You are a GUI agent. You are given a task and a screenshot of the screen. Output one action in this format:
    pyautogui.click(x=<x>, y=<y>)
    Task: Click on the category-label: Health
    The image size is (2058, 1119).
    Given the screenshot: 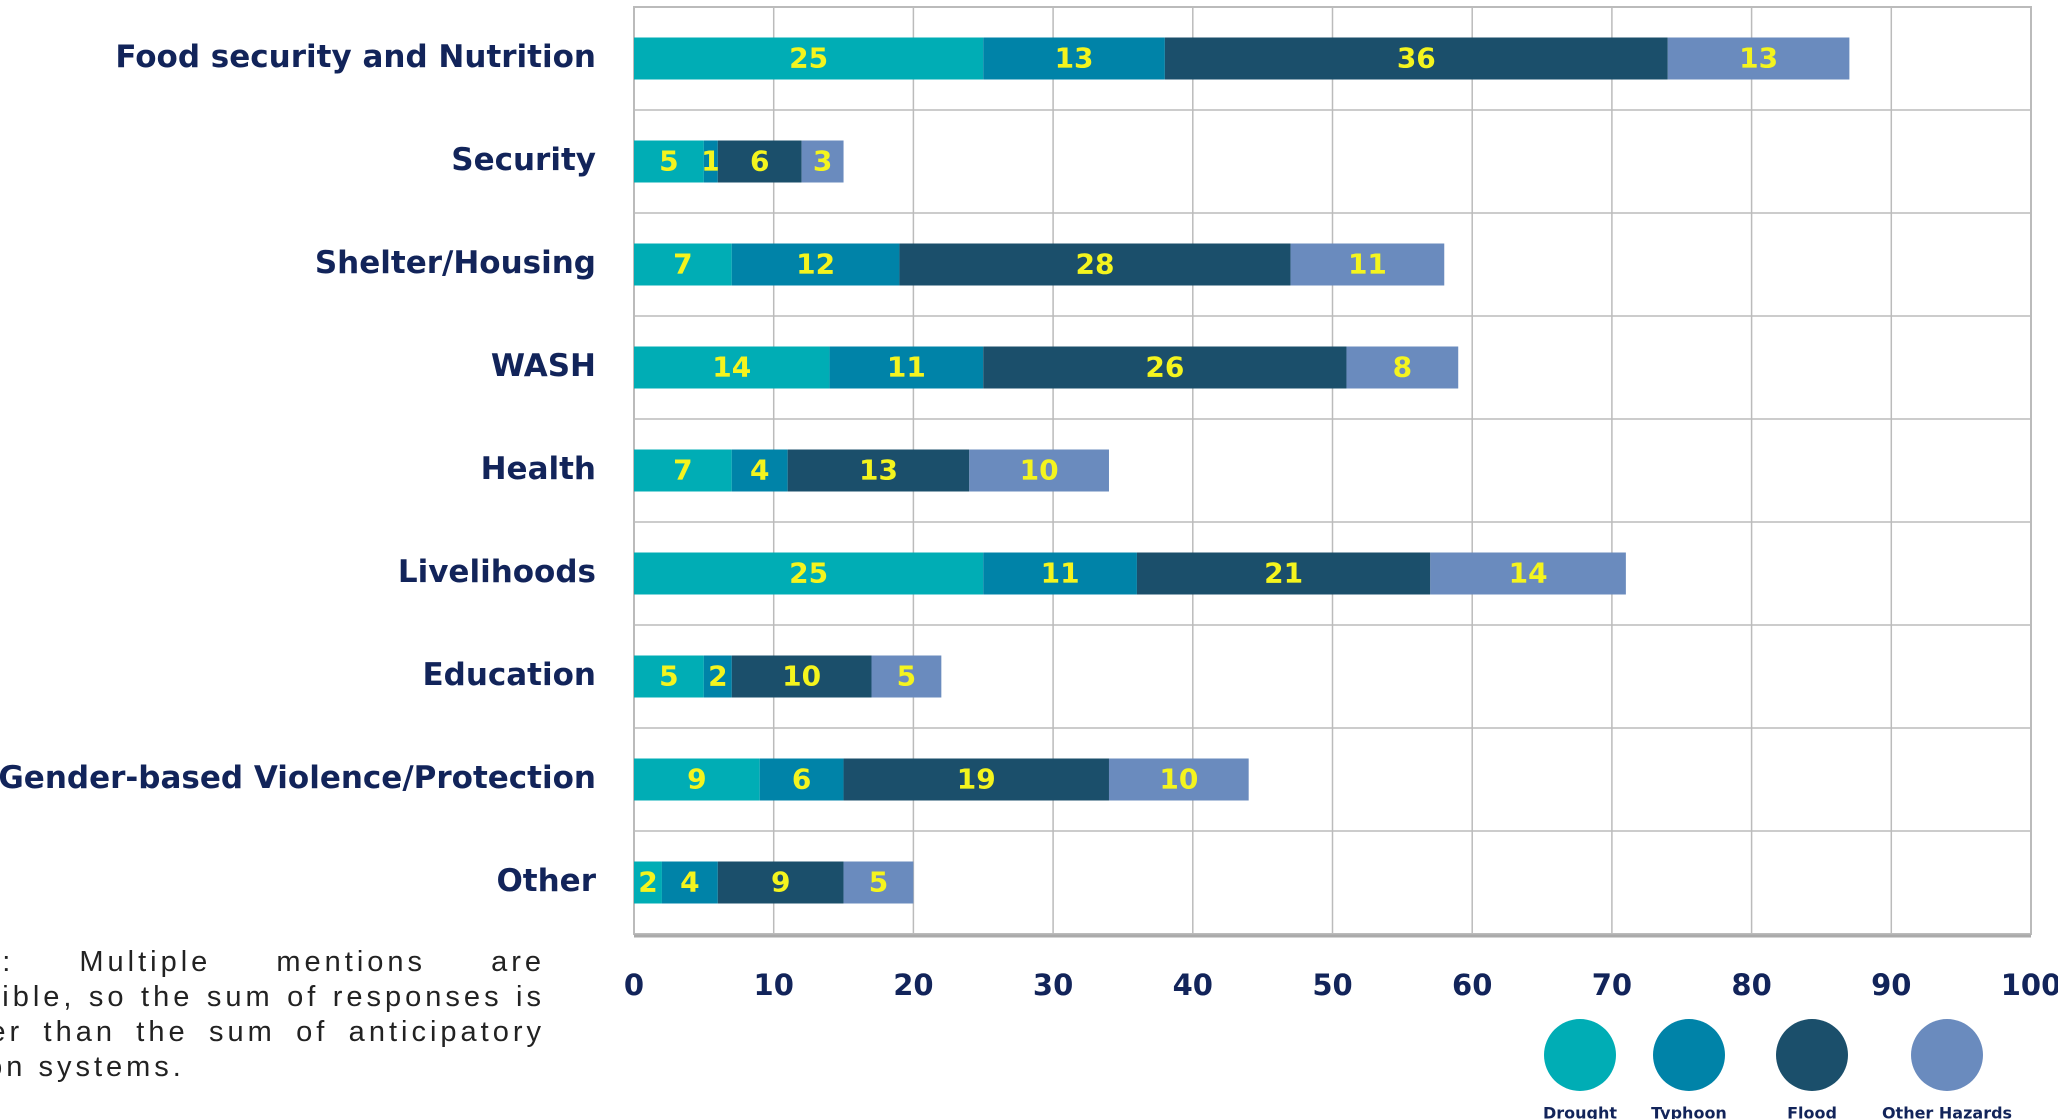 What is the action you would take?
    pyautogui.click(x=538, y=469)
    